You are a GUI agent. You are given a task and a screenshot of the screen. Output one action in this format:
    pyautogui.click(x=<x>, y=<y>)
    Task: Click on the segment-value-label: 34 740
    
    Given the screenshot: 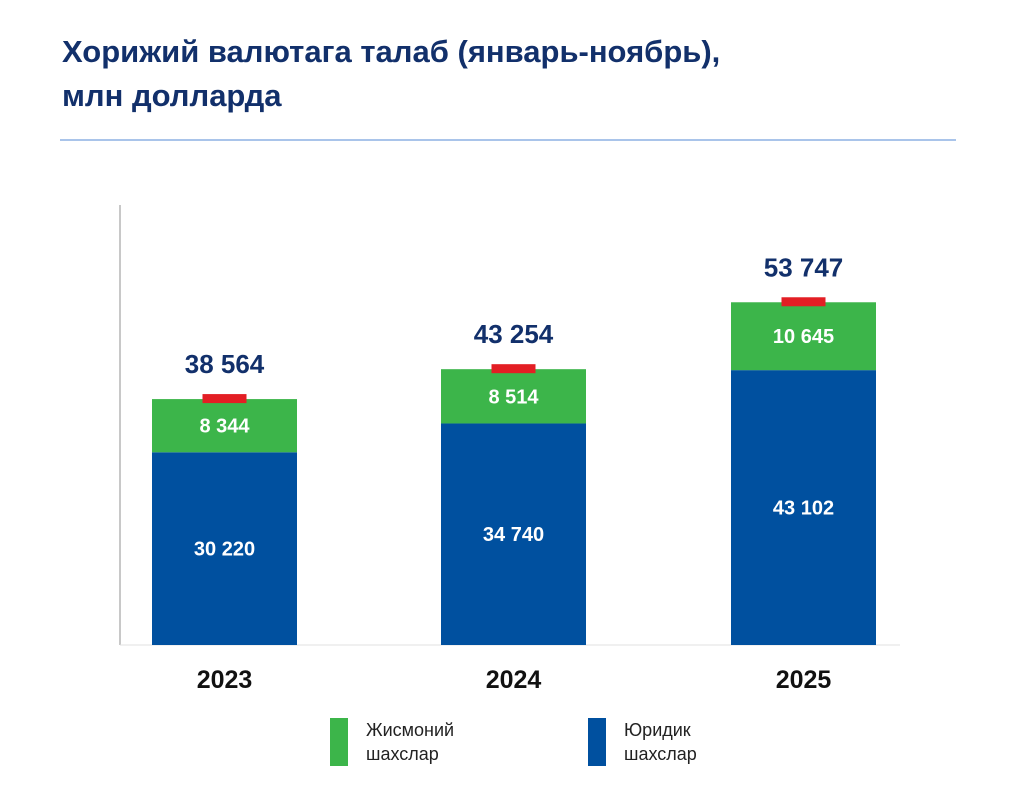 What is the action you would take?
    pyautogui.click(x=513, y=535)
    